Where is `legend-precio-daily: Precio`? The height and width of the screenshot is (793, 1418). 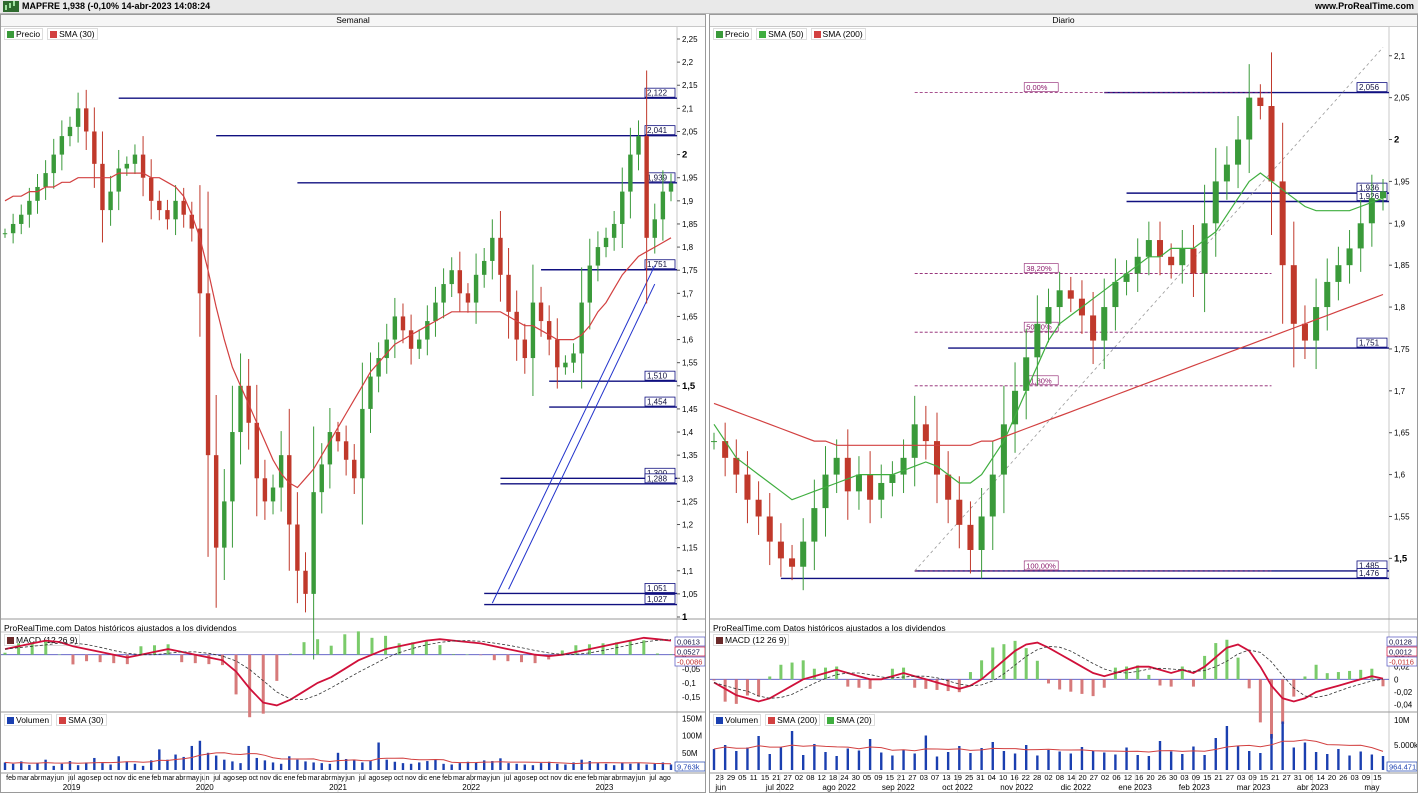
legend-precio-daily: Precio is located at coordinates (733, 34).